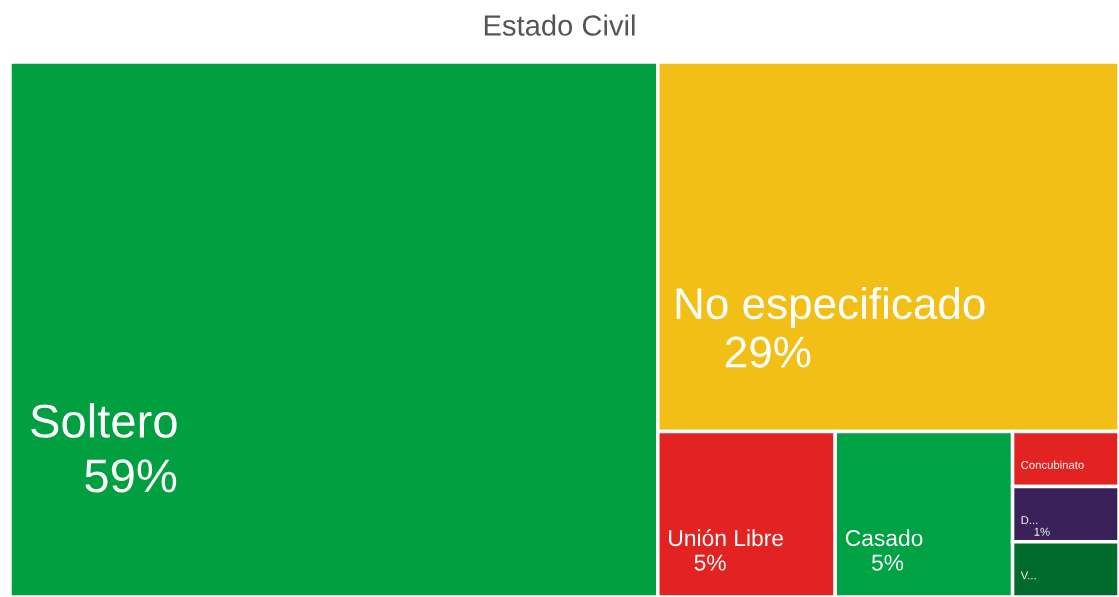 The height and width of the screenshot is (597, 1119). Describe the element at coordinates (104, 420) in the screenshot. I see `category-label: Soltero` at that location.